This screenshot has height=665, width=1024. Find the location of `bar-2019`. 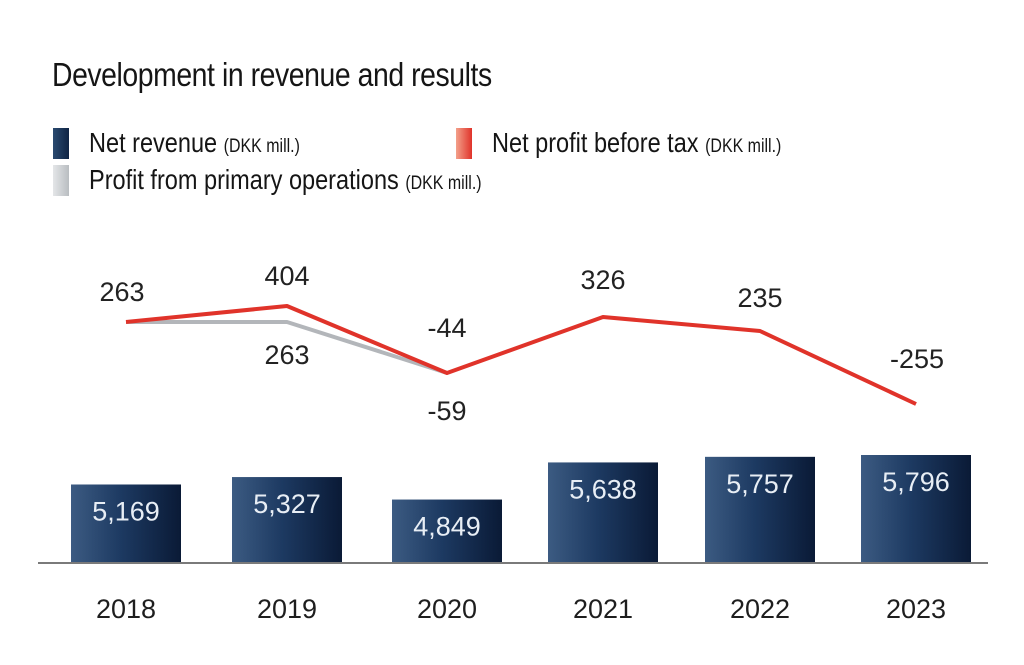

bar-2019 is located at coordinates (287, 520).